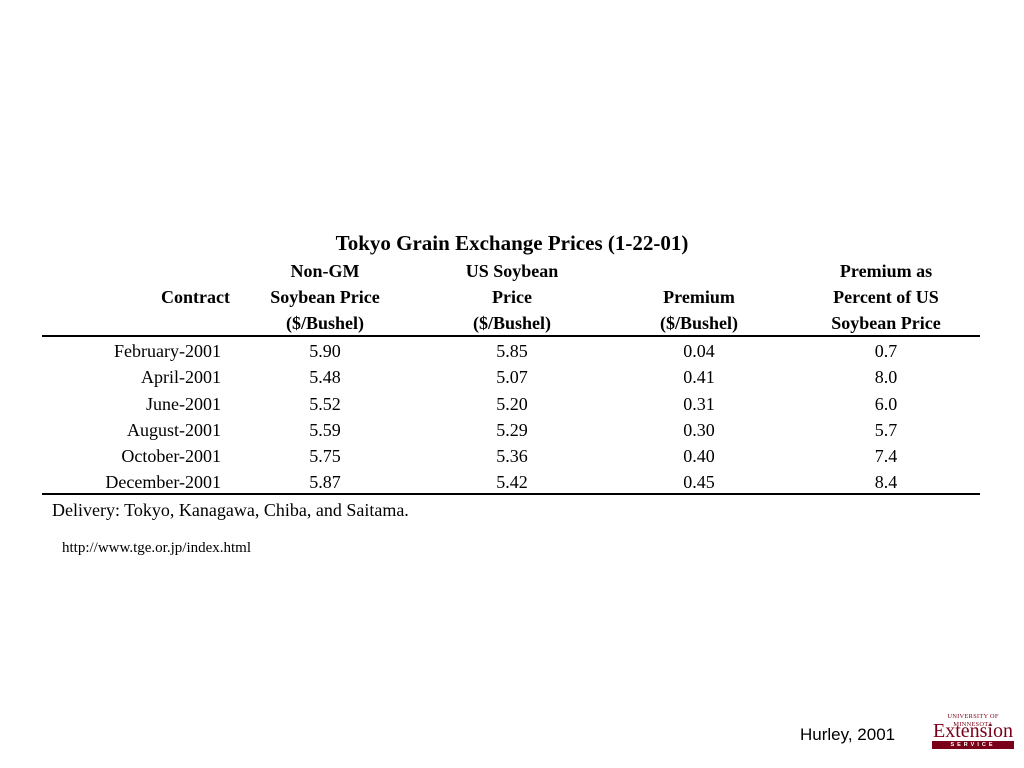 The height and width of the screenshot is (768, 1024). Describe the element at coordinates (181, 377) in the screenshot. I see `contract-cell: April-2001` at that location.